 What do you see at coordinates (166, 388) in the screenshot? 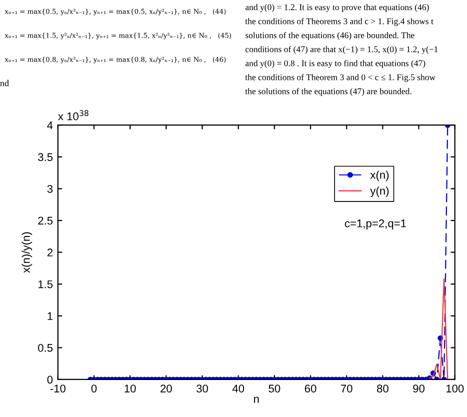
I see `x-tick-label: 20` at bounding box center [166, 388].